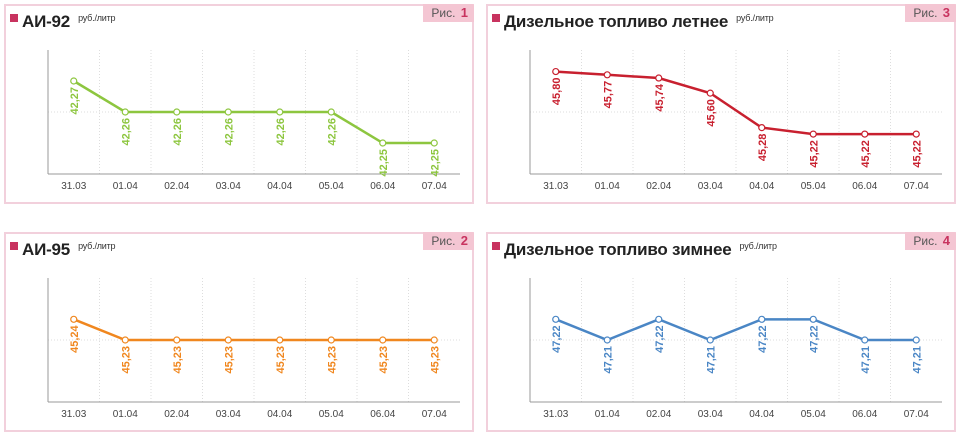  I want to click on data-label: 45,80, so click(557, 92).